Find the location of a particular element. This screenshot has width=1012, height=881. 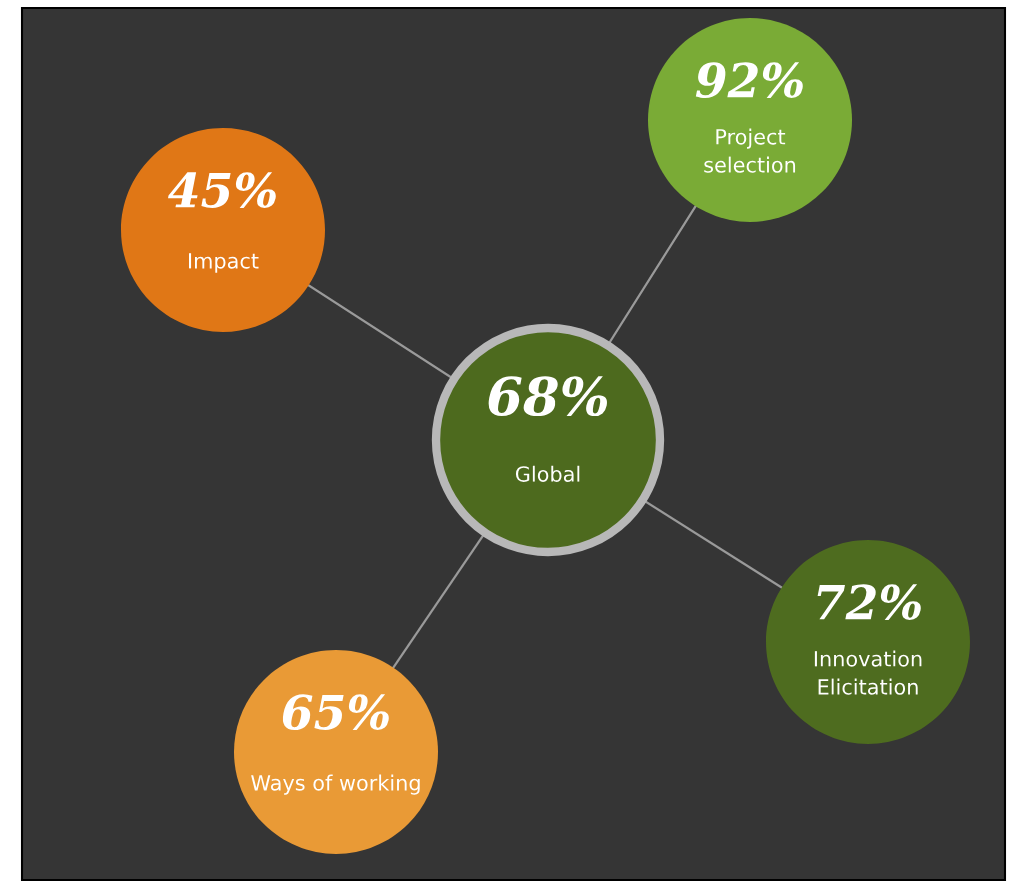

category-label: Global is located at coordinates (547, 473).